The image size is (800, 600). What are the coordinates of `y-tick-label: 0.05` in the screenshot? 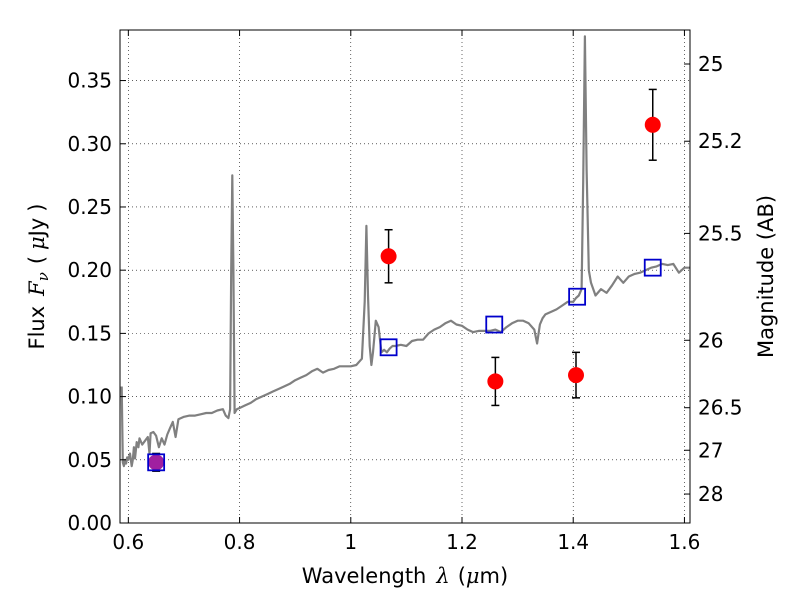 It's located at (89, 460).